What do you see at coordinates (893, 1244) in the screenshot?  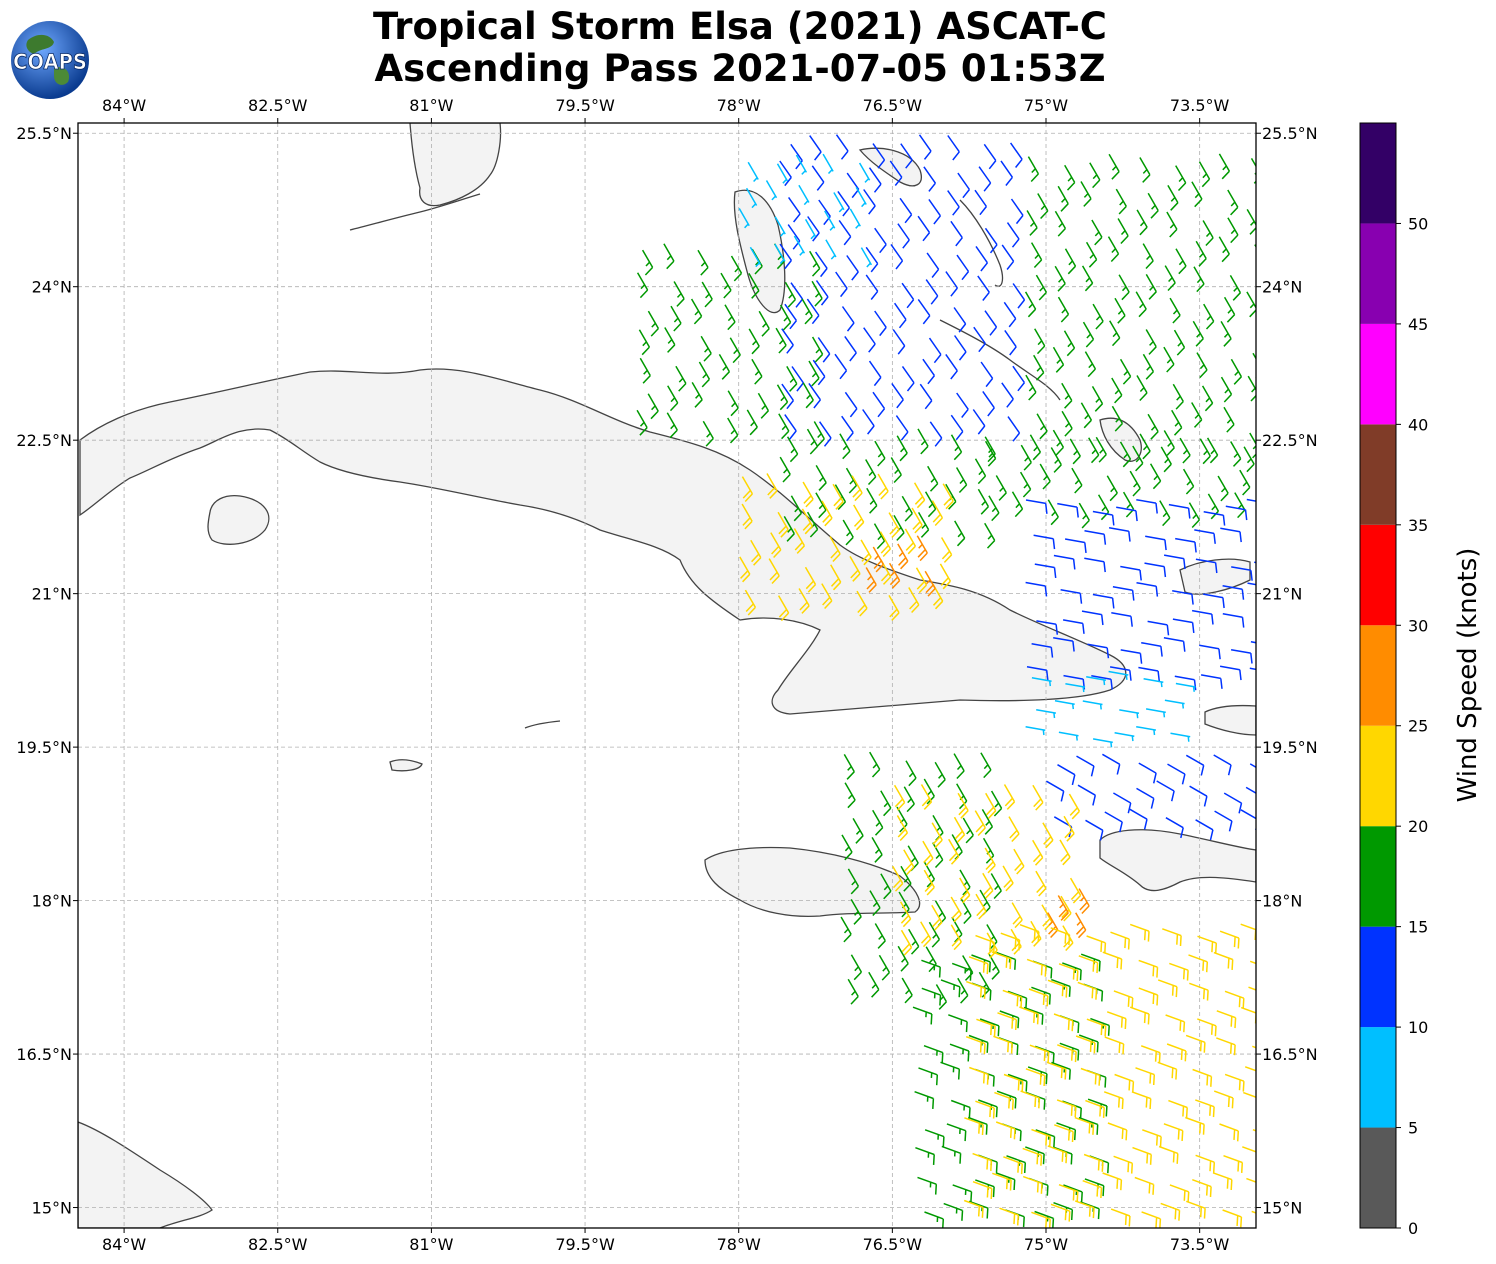 I see `lon-tick-label: 76.5°W` at bounding box center [893, 1244].